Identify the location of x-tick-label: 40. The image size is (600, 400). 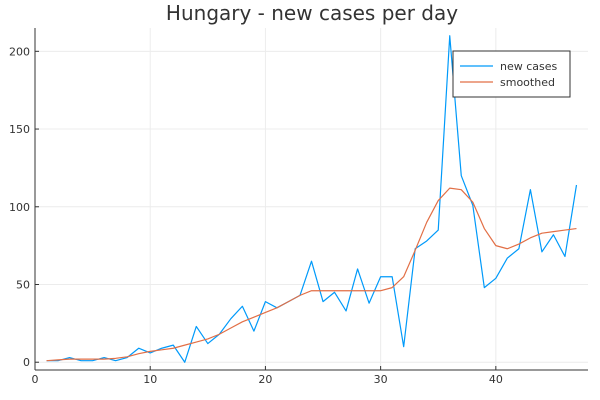
(496, 379).